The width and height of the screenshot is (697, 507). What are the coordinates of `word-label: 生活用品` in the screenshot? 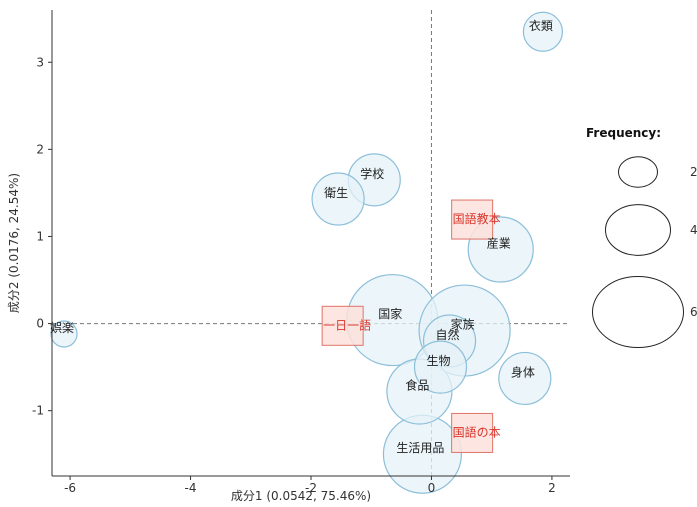 It's located at (420, 448).